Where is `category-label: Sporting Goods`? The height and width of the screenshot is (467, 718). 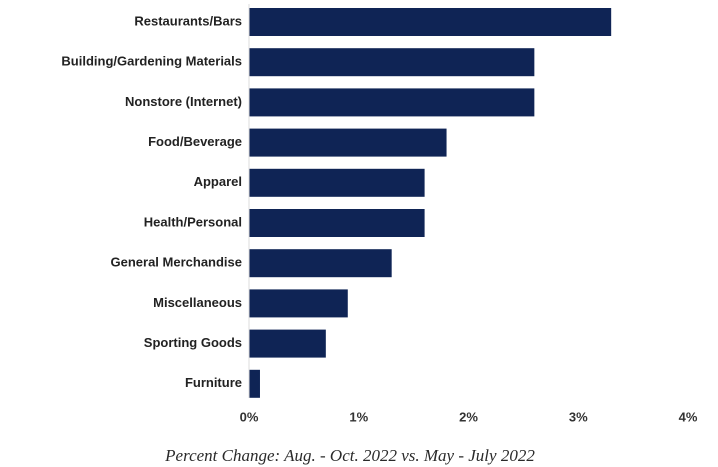
category-label: Sporting Goods is located at coordinates (193, 342).